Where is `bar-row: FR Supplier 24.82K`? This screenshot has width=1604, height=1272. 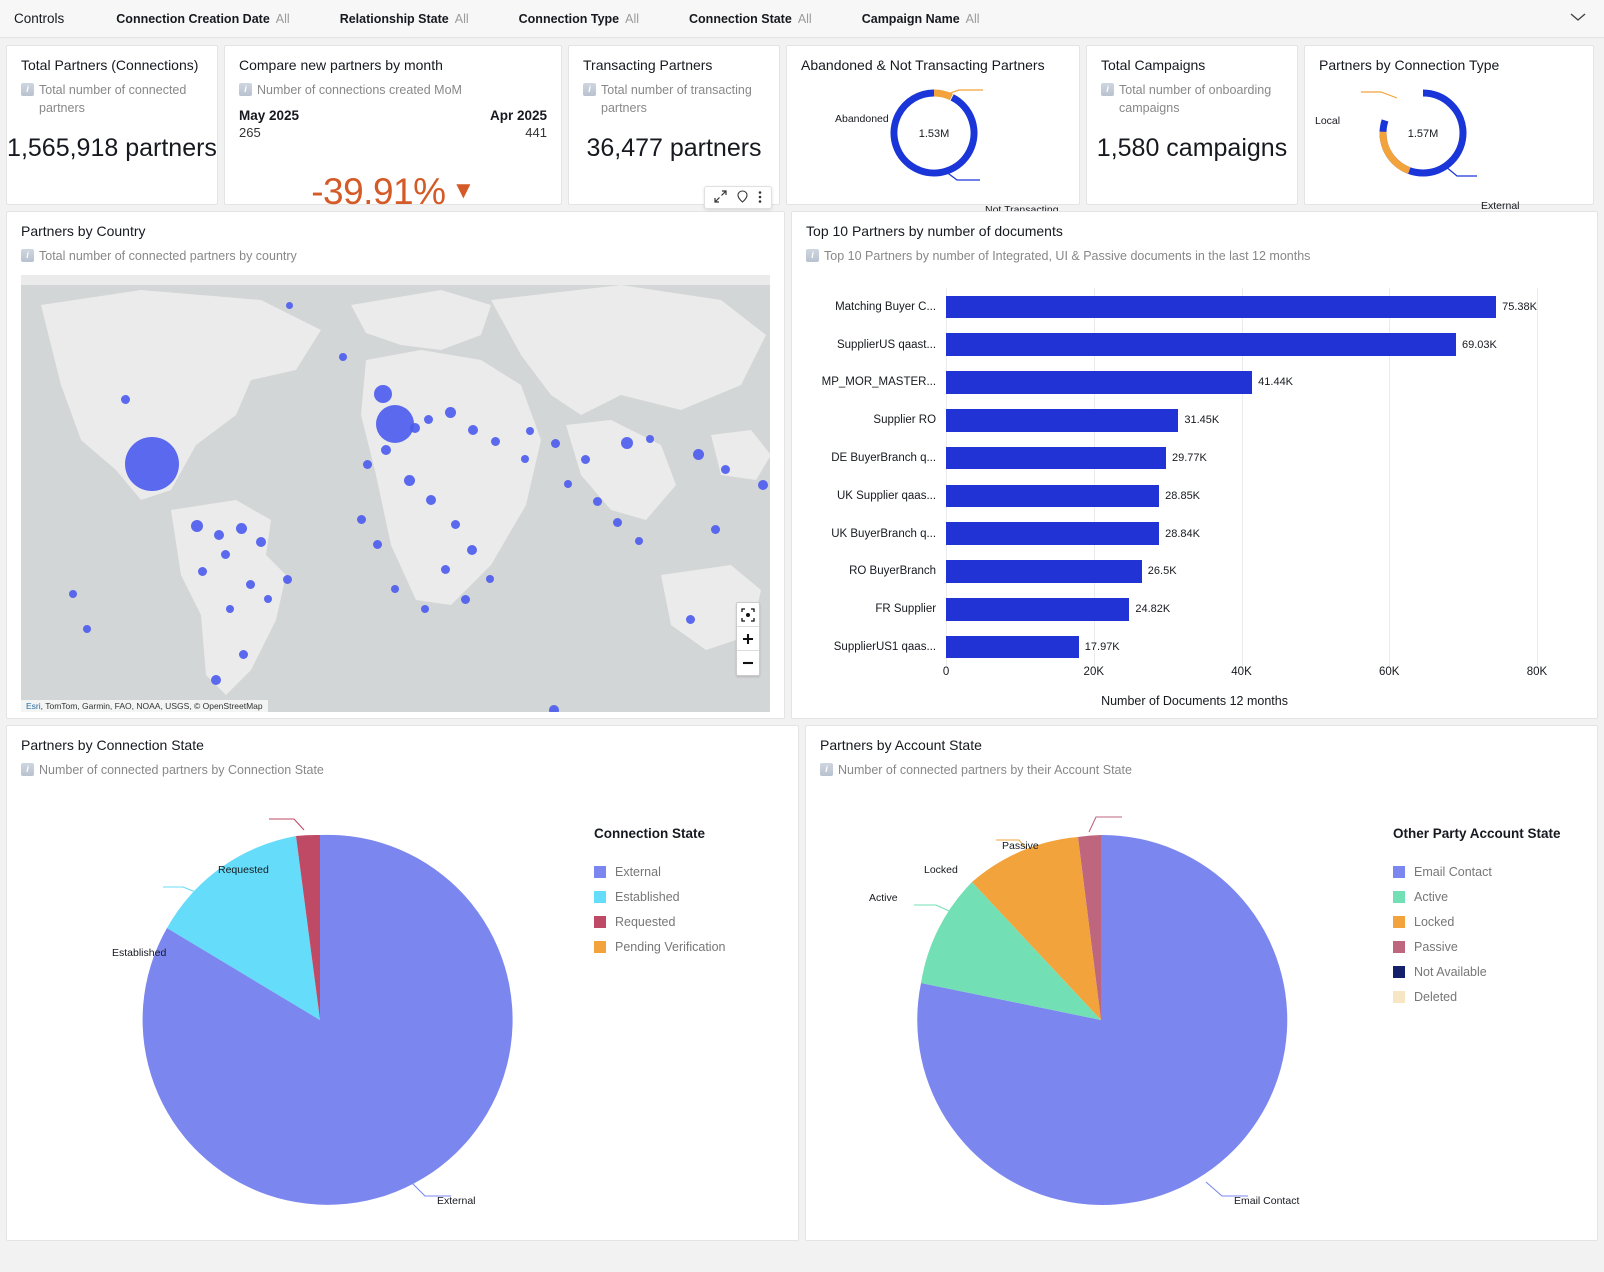 bar-row: FR Supplier 24.82K is located at coordinates (1206, 609).